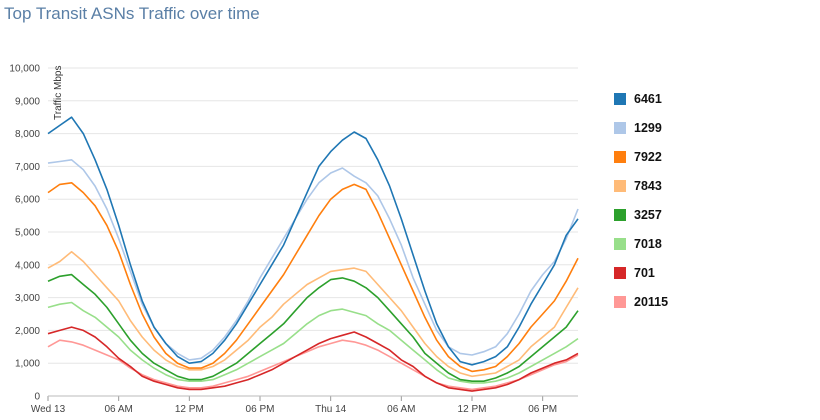 The image size is (820, 420). I want to click on y-tick-label: 7,000, so click(27, 167).